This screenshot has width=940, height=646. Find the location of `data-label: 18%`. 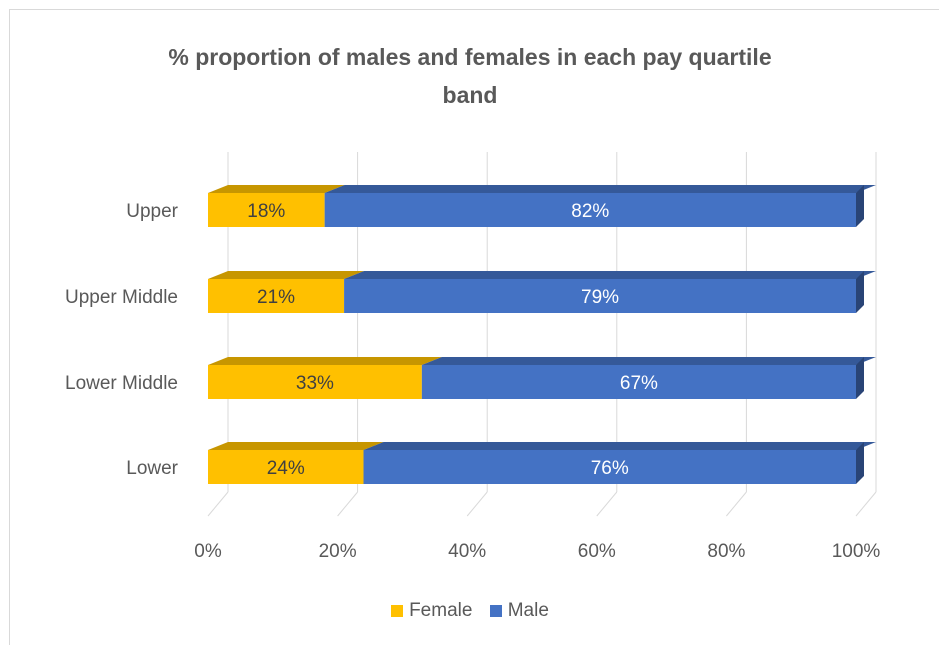

data-label: 18% is located at coordinates (266, 211).